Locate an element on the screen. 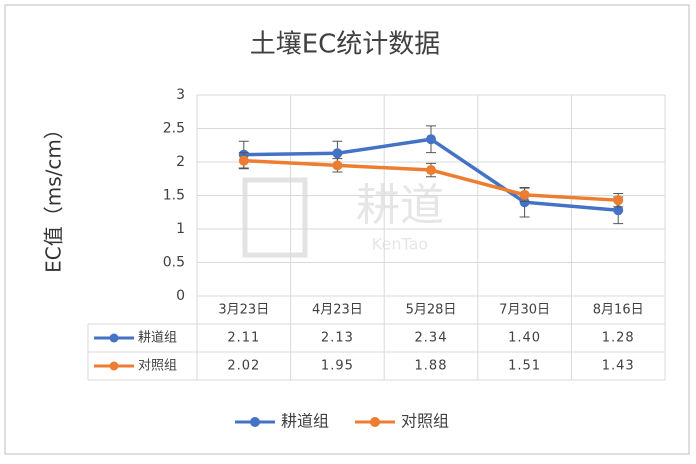 The image size is (696, 464). y-axis-label: EC值（ms/cm） is located at coordinates (54, 196).